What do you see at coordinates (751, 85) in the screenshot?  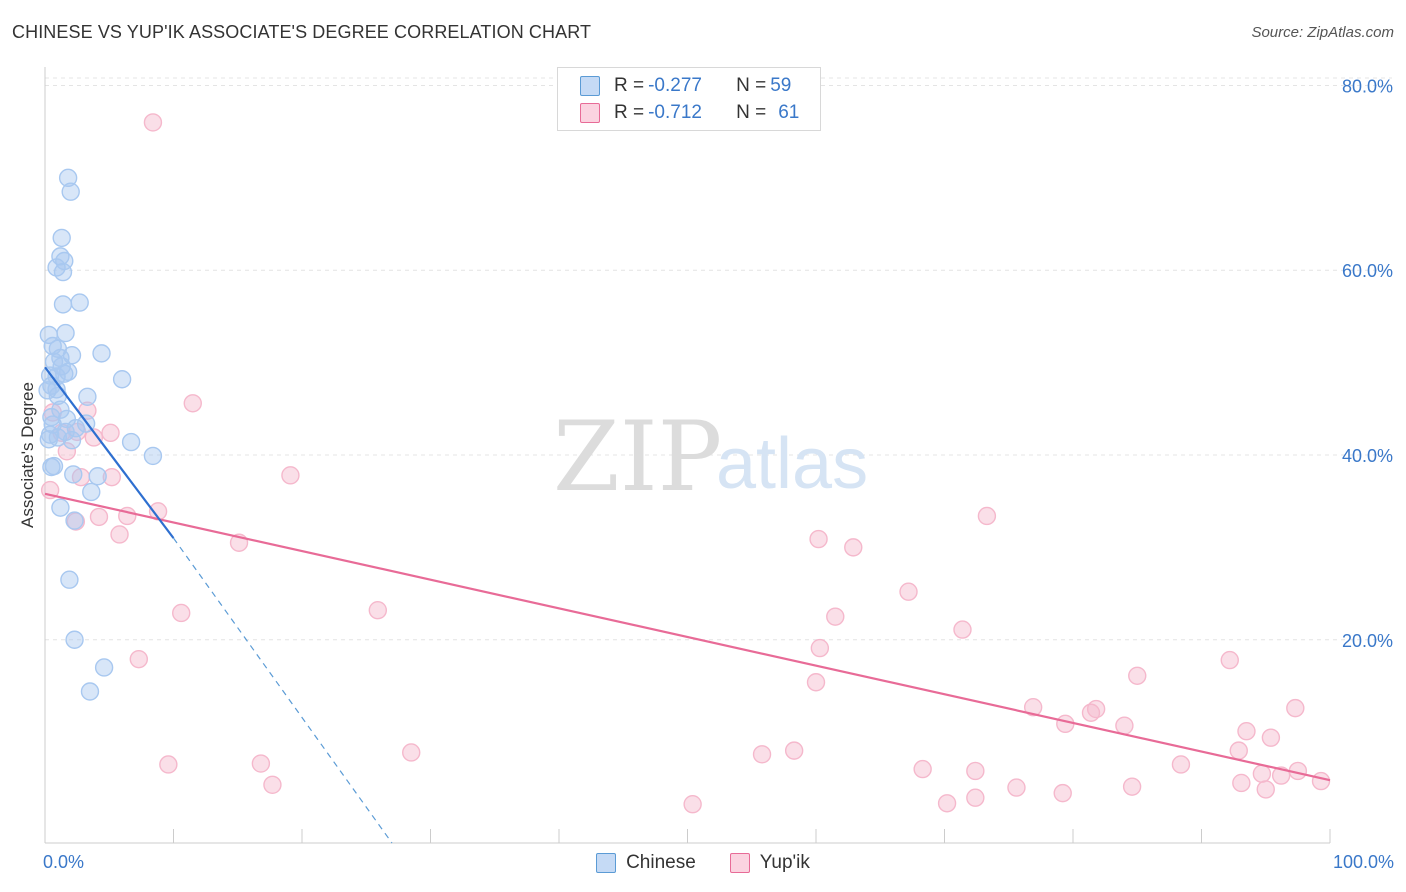 I see `n-label: N =` at bounding box center [751, 85].